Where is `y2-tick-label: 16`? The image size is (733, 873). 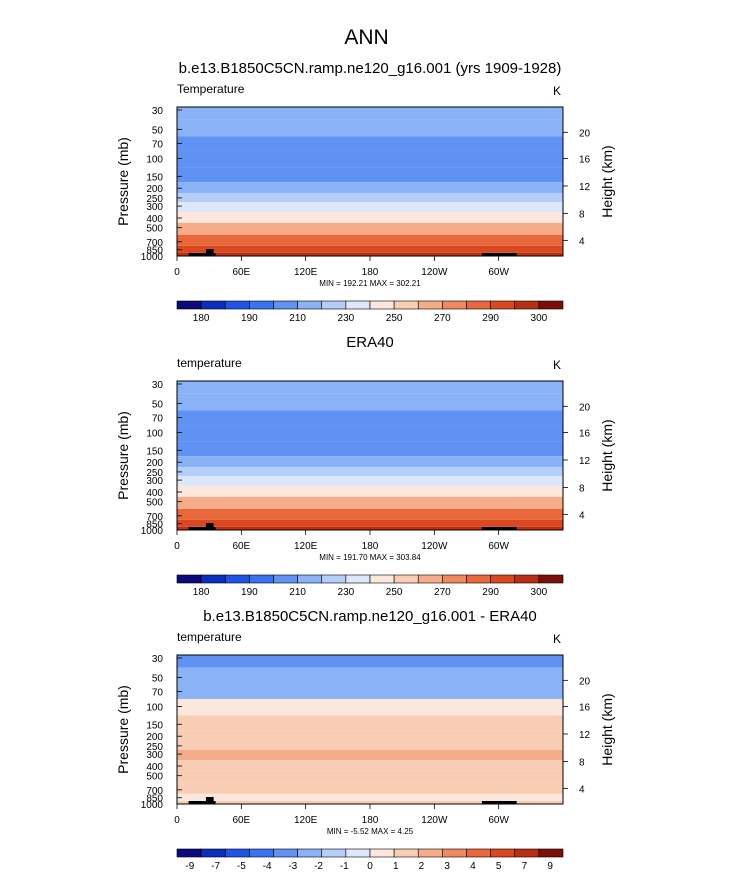 y2-tick-label: 16 is located at coordinates (585, 707).